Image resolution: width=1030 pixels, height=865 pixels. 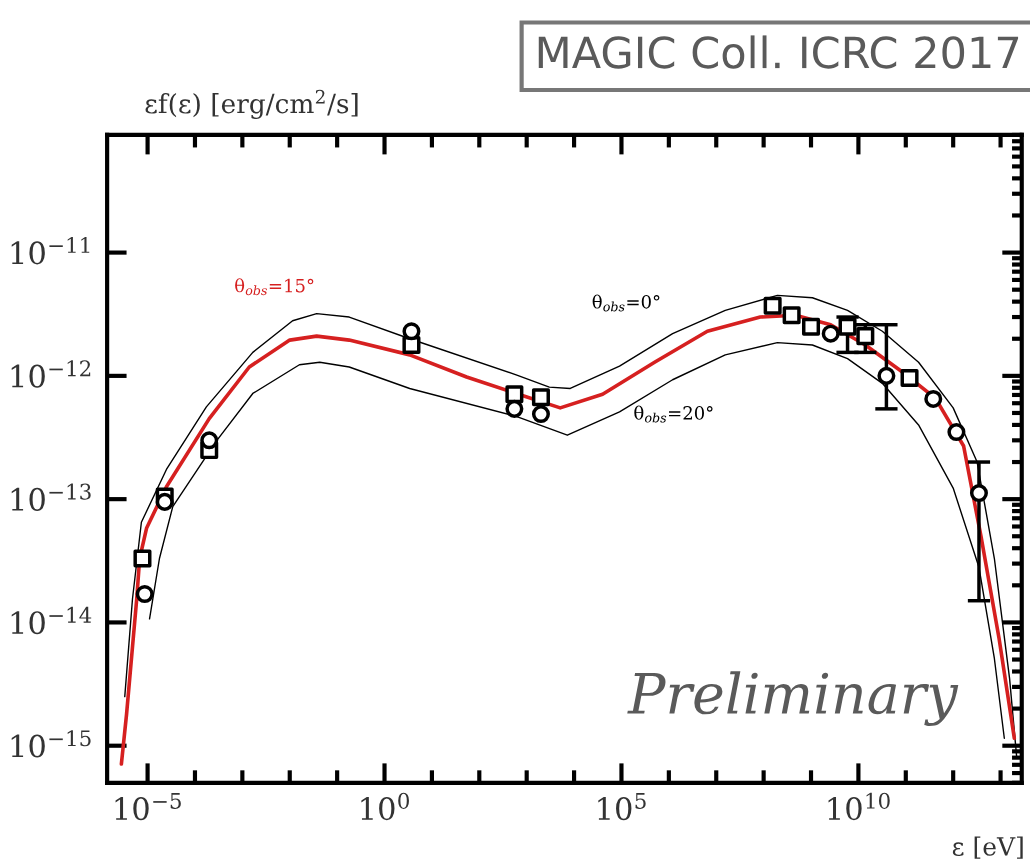 What do you see at coordinates (385, 806) in the screenshot?
I see `x-tick-label: 10$^{0}$` at bounding box center [385, 806].